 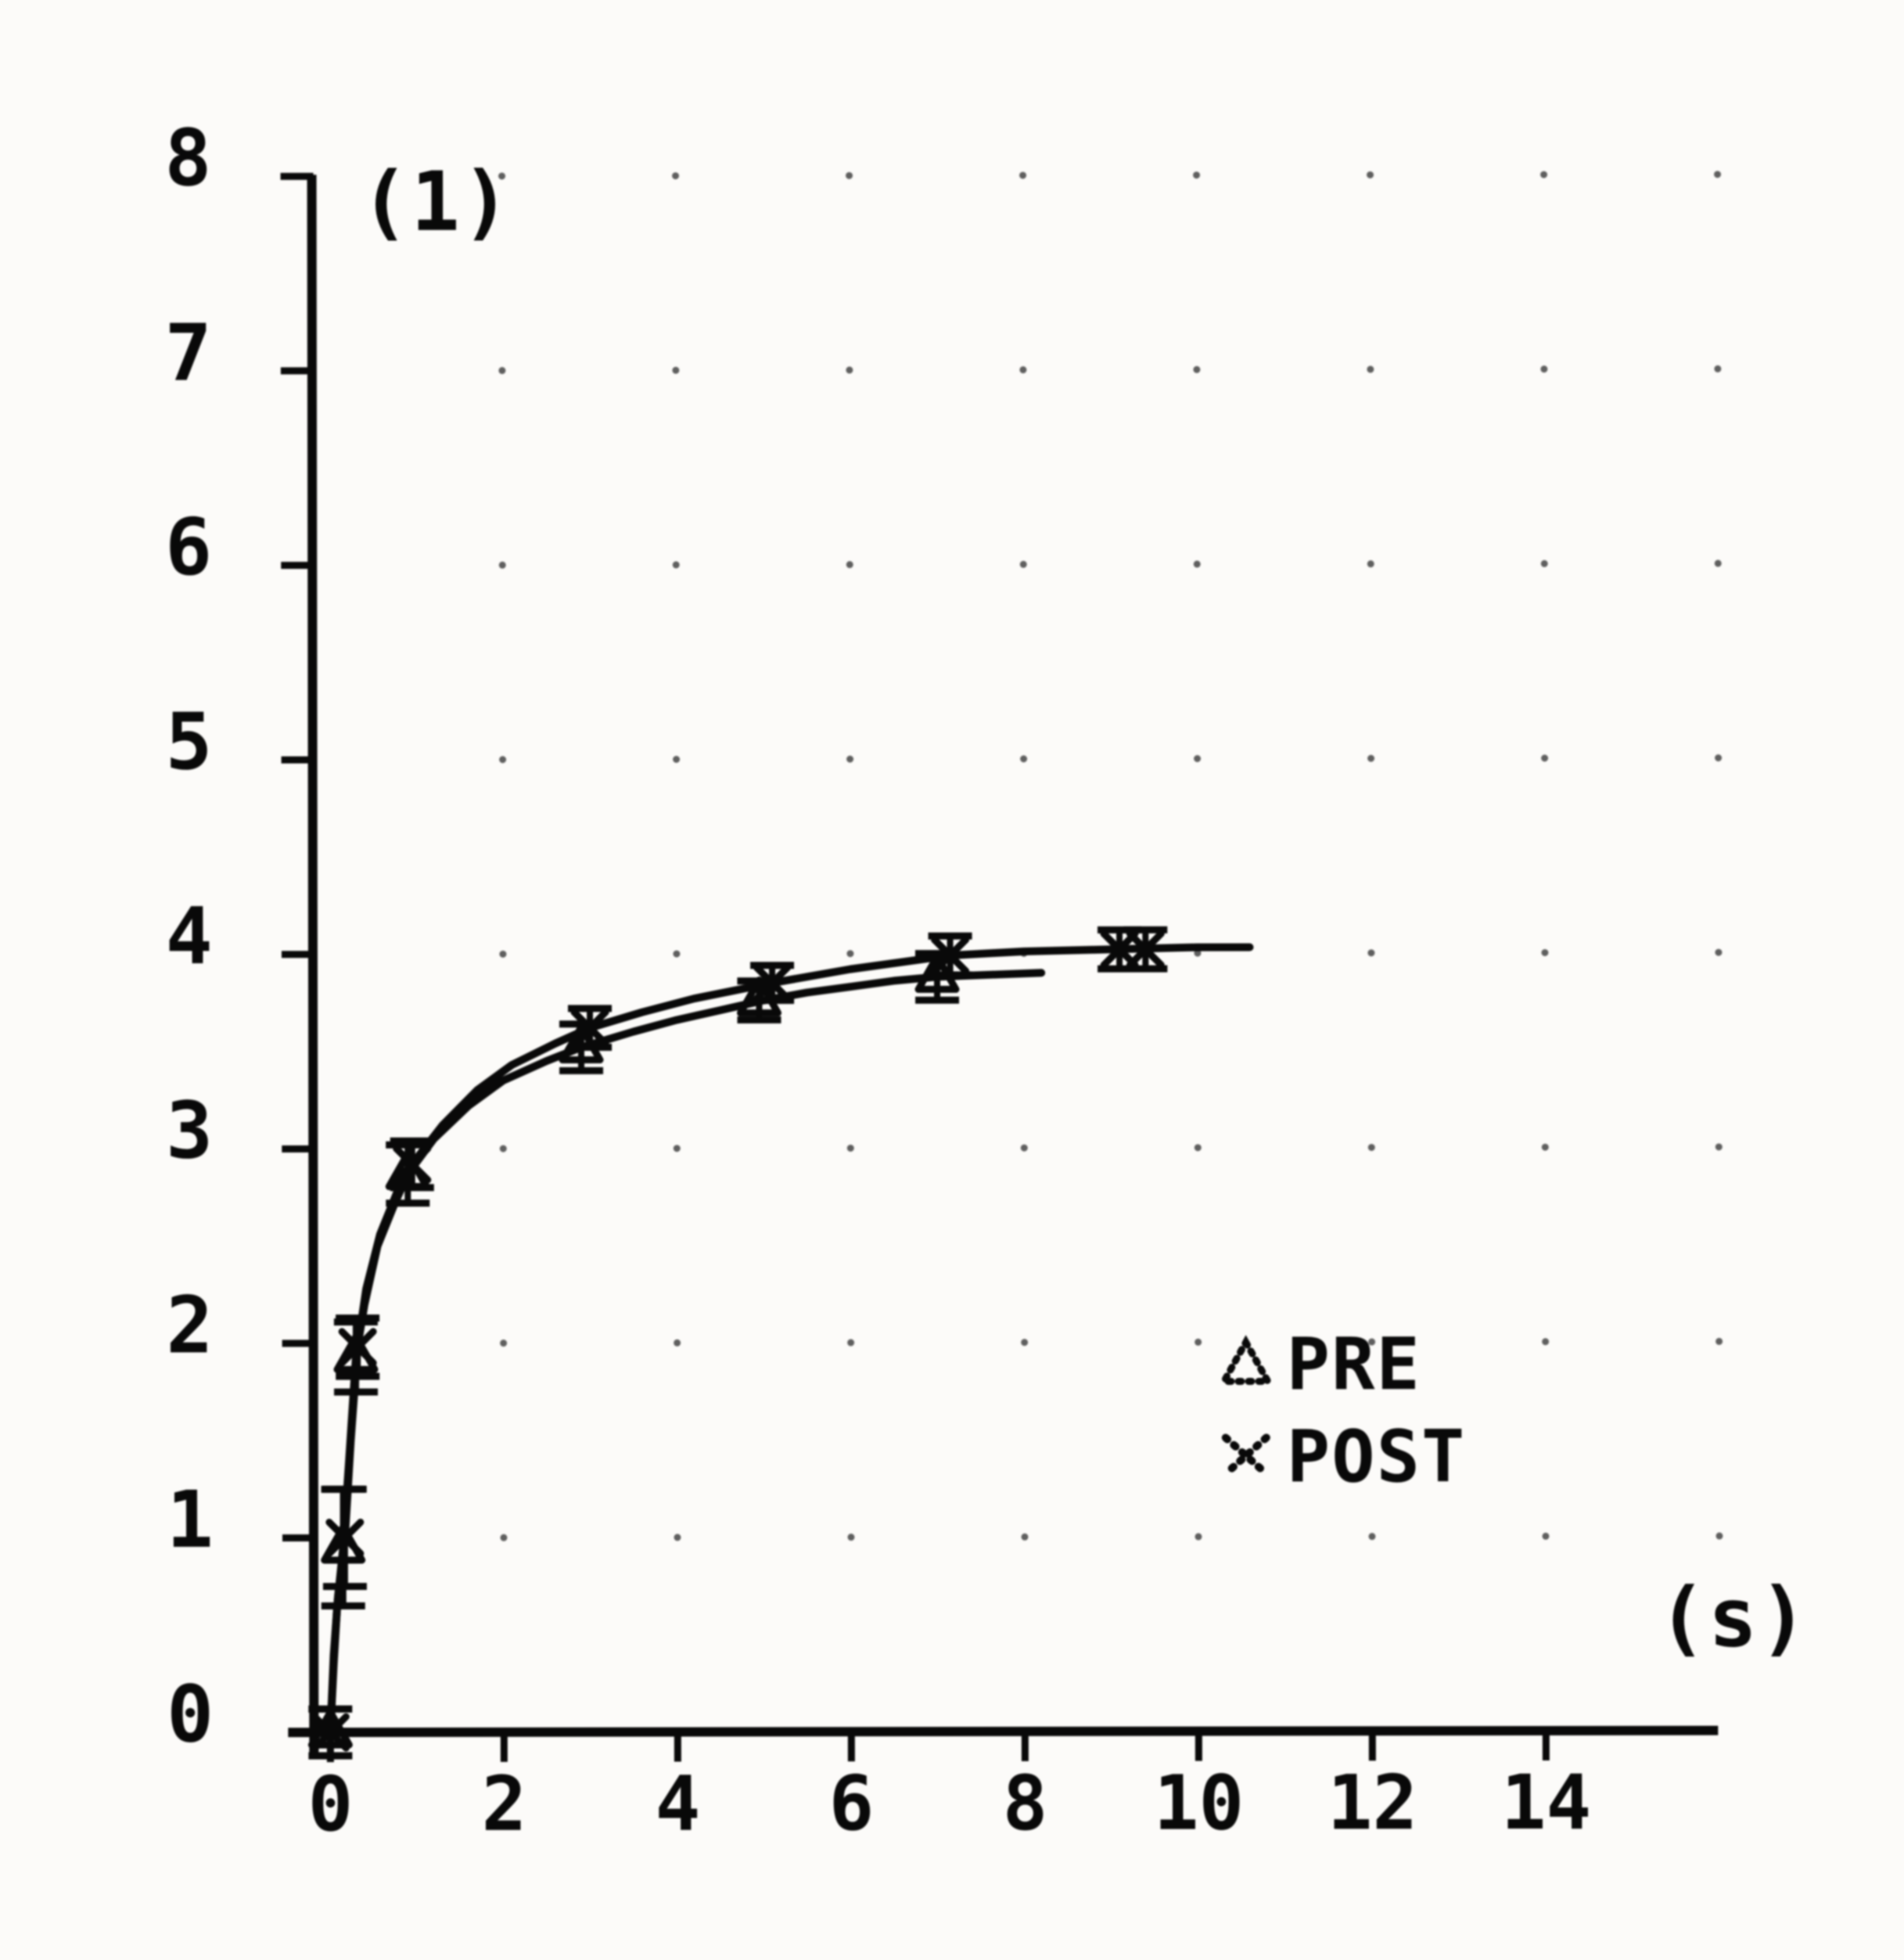 I want to click on x-tick-label: 0, so click(x=330, y=1804).